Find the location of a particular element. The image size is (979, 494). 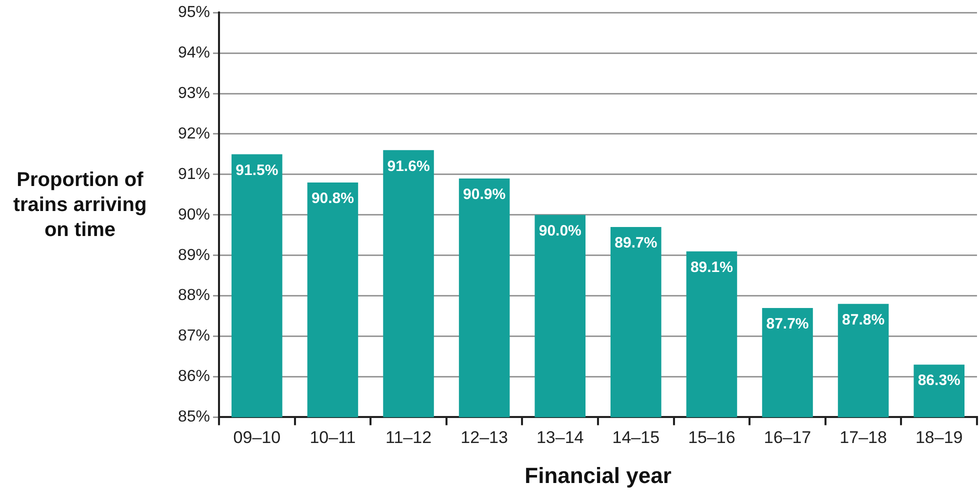

x-tick-label: 14–15 is located at coordinates (636, 438).